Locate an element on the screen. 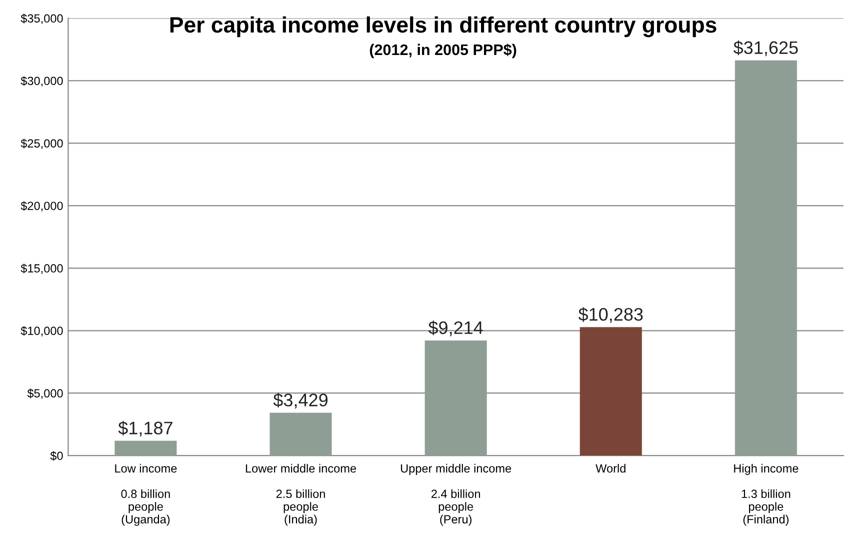 The image size is (852, 536). y-tick-label: $0 is located at coordinates (56, 456).